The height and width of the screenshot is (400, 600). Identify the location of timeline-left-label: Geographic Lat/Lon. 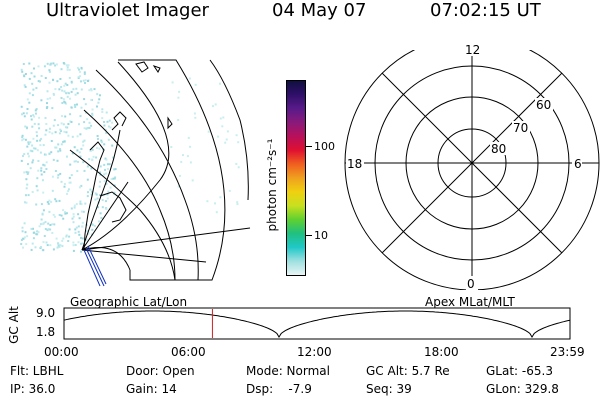
(129, 302).